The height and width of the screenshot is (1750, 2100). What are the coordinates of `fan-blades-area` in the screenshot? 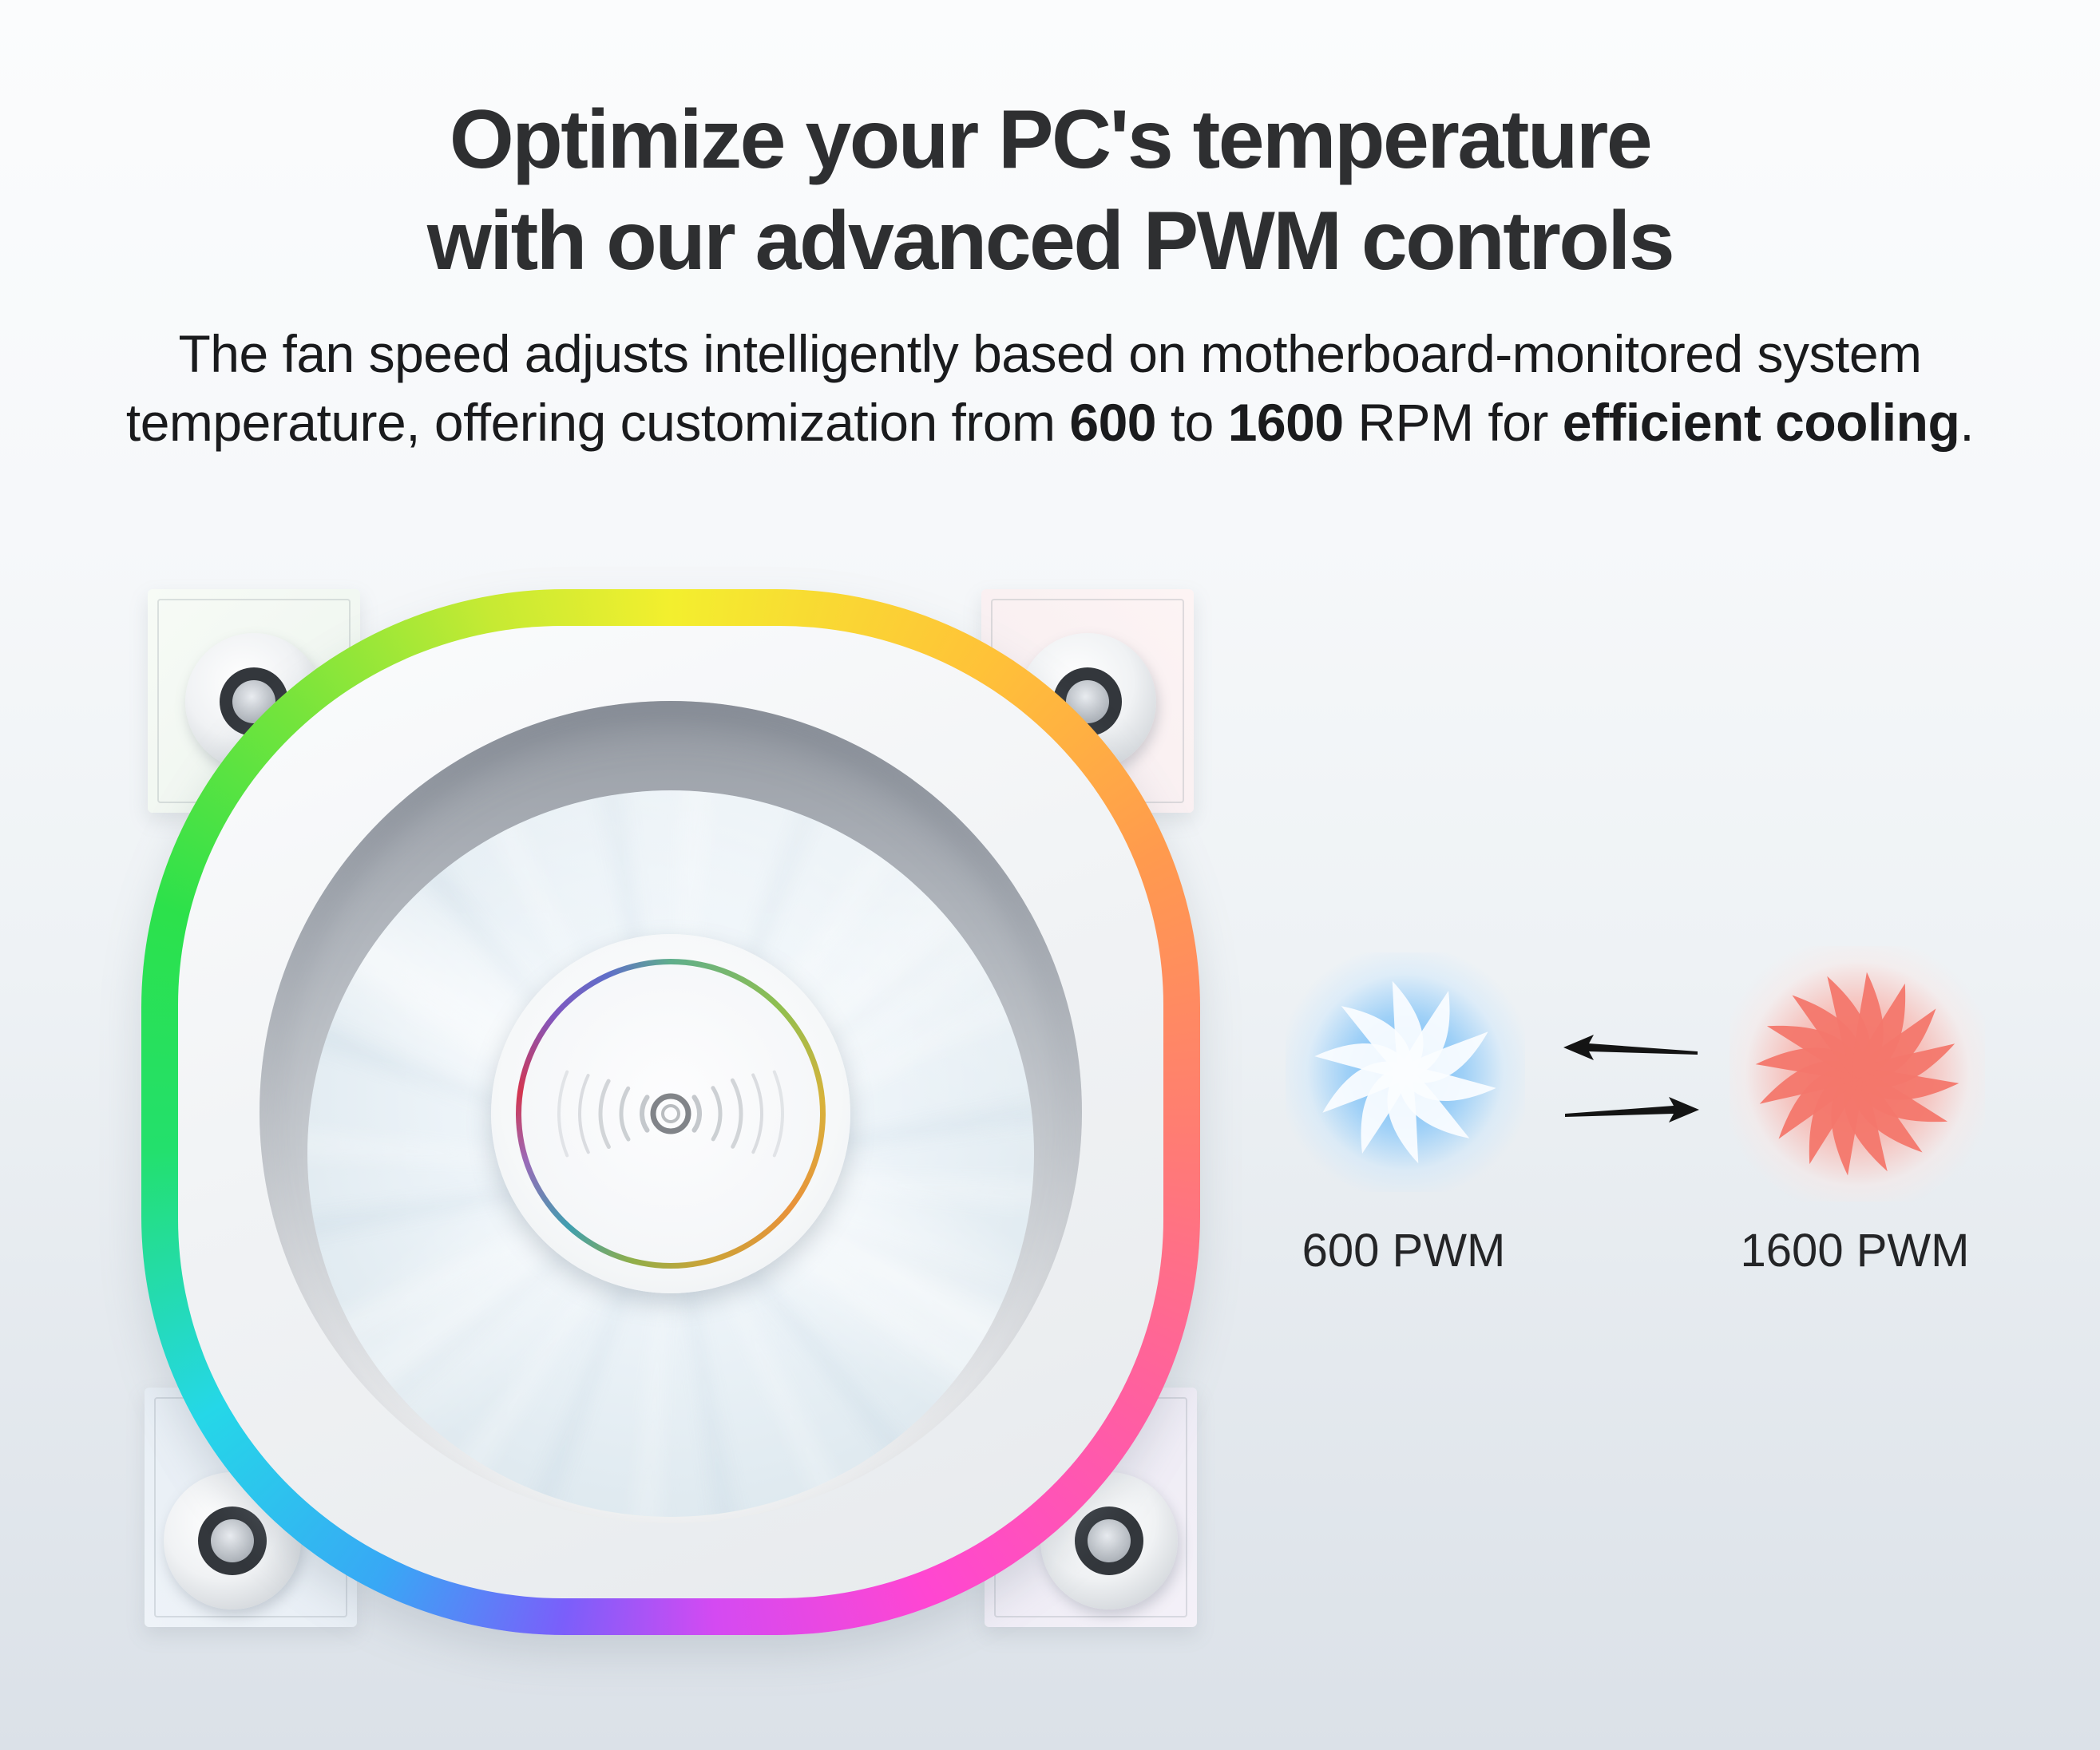 It's located at (670, 1154).